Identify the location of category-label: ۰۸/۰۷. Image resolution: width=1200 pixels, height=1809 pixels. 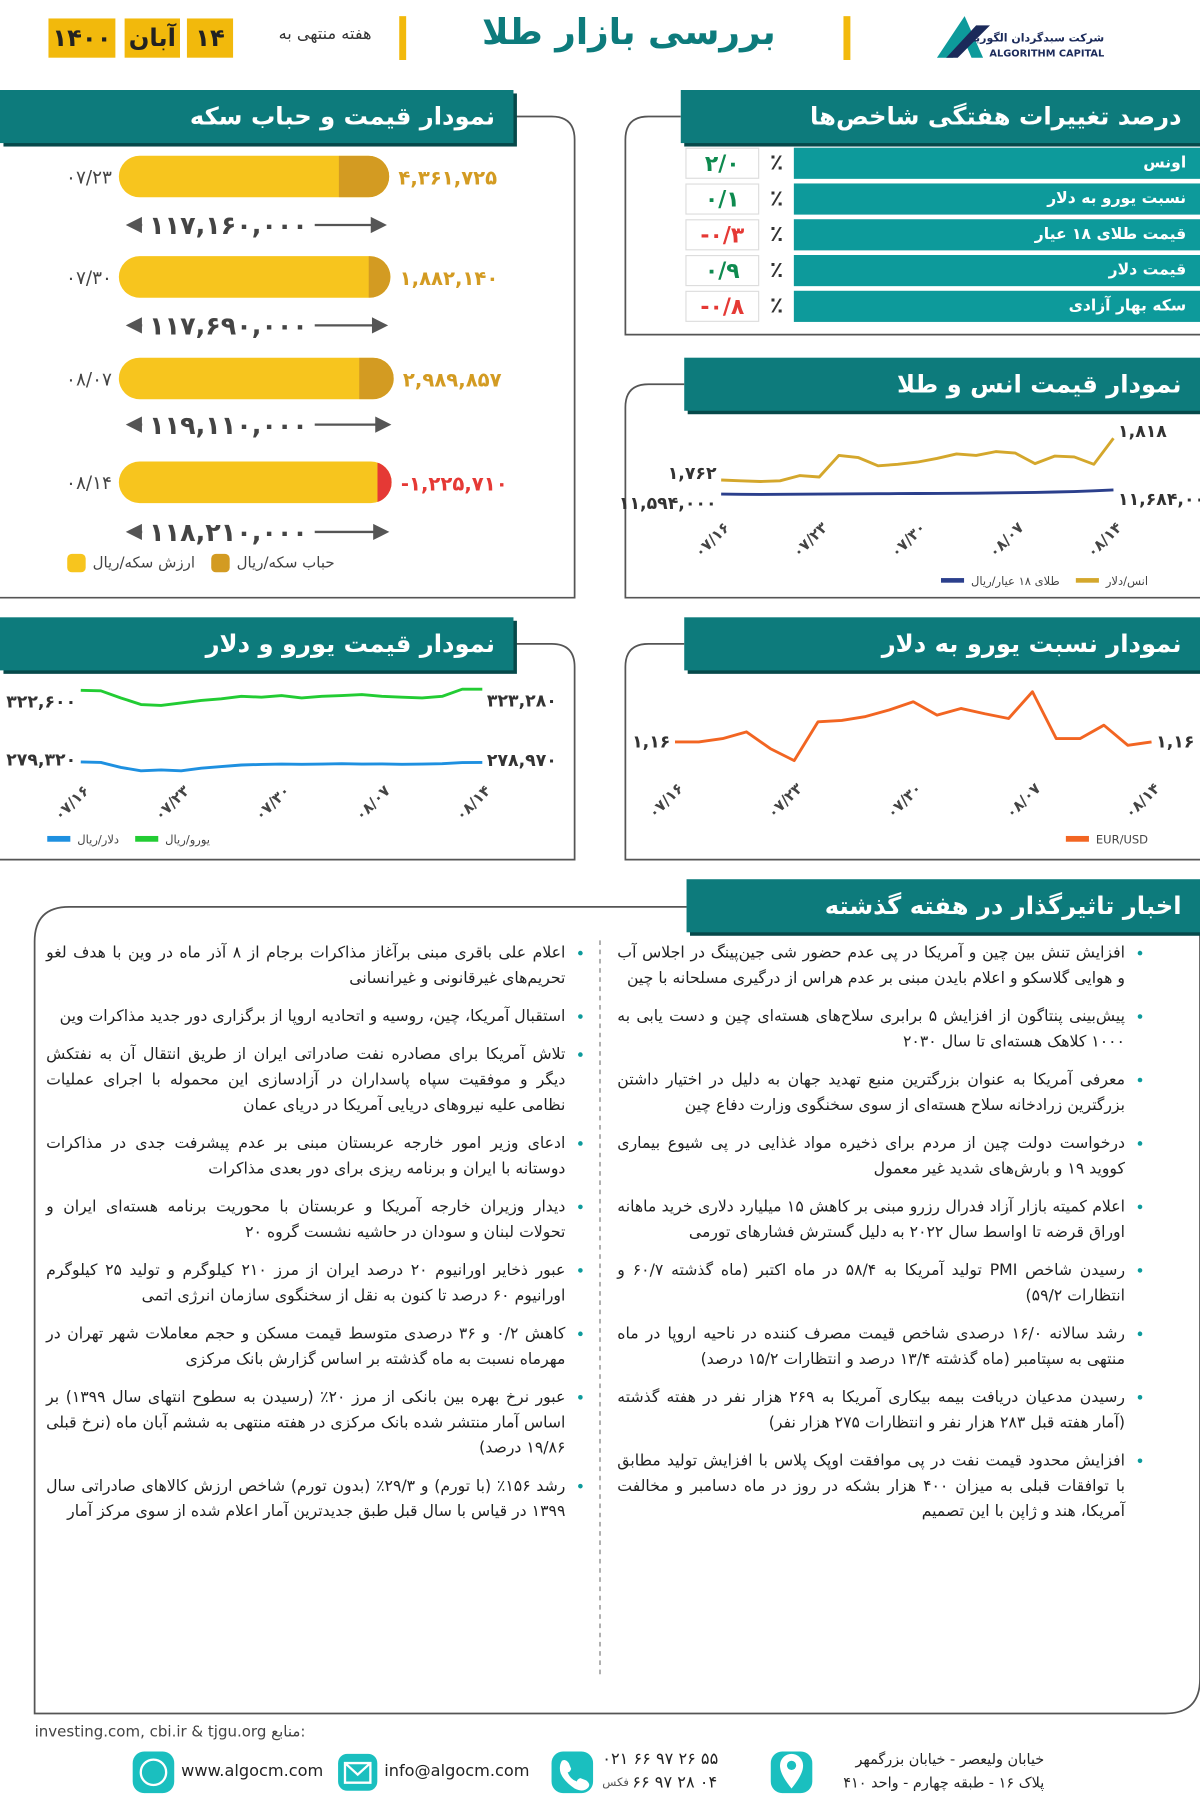
(89, 379).